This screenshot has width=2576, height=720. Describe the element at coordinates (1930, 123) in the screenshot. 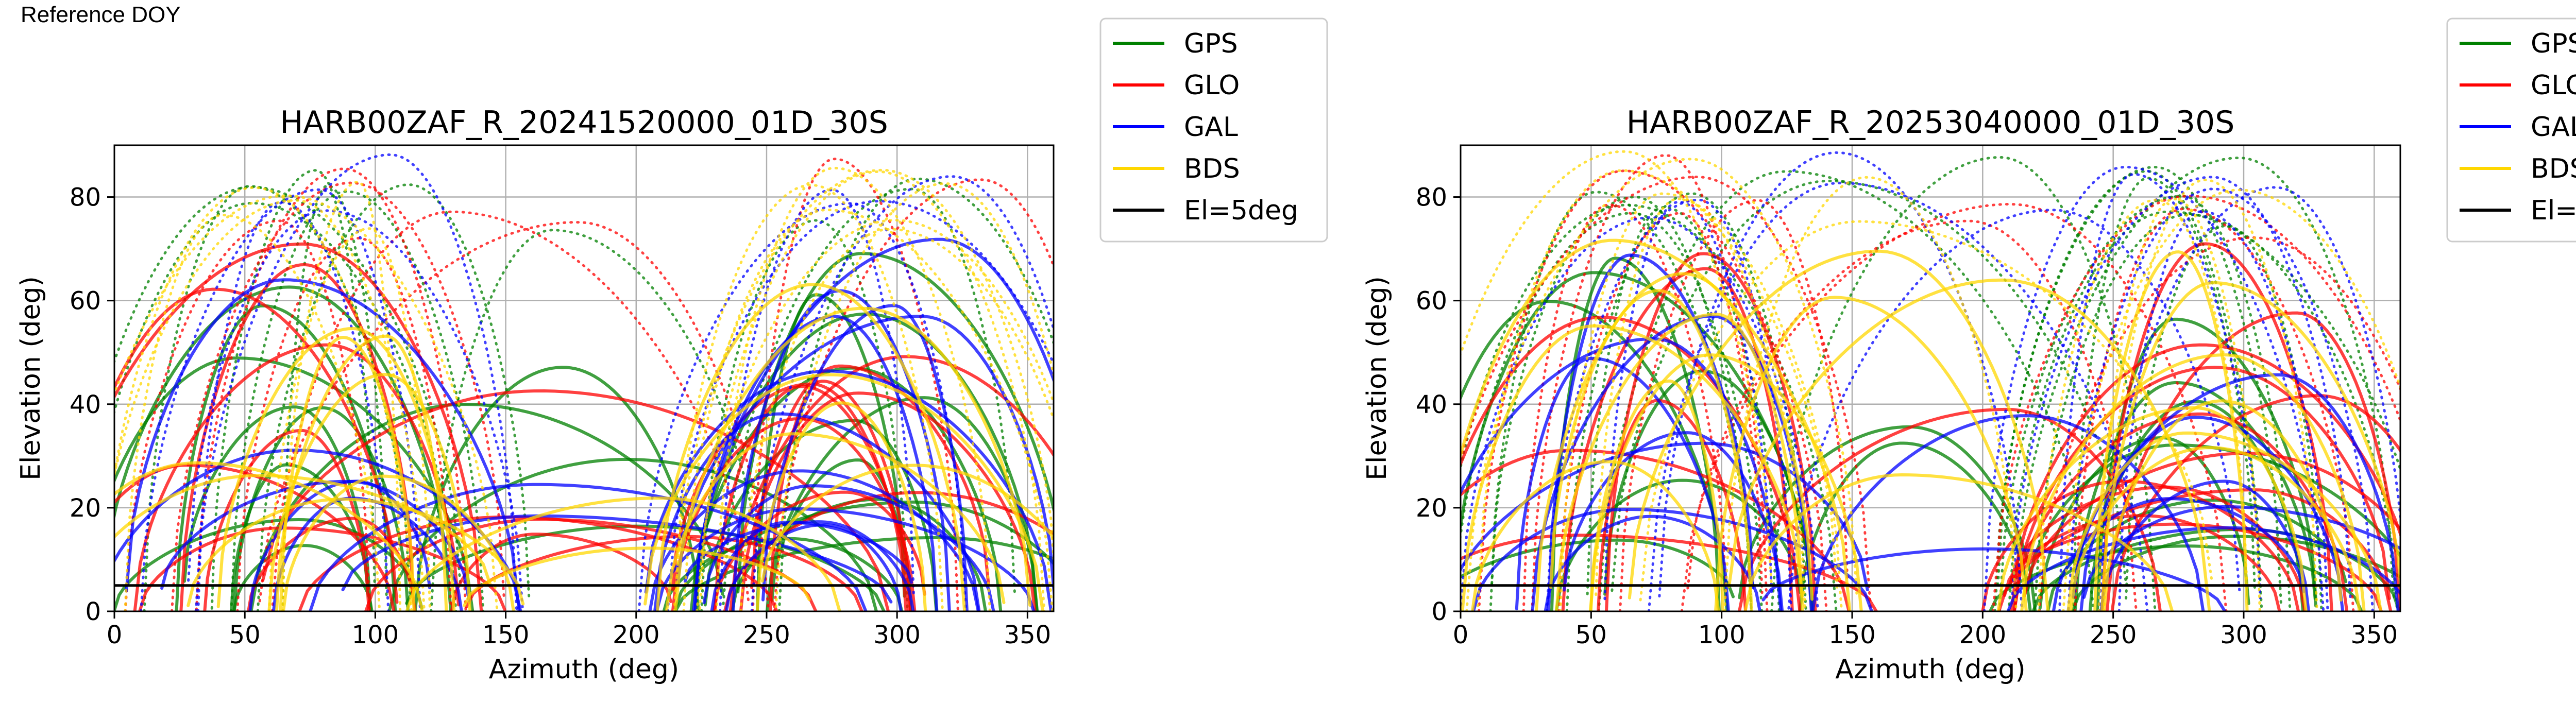

I see `chart-title: HARB00ZAF_R_20253040000_01D_30S` at that location.